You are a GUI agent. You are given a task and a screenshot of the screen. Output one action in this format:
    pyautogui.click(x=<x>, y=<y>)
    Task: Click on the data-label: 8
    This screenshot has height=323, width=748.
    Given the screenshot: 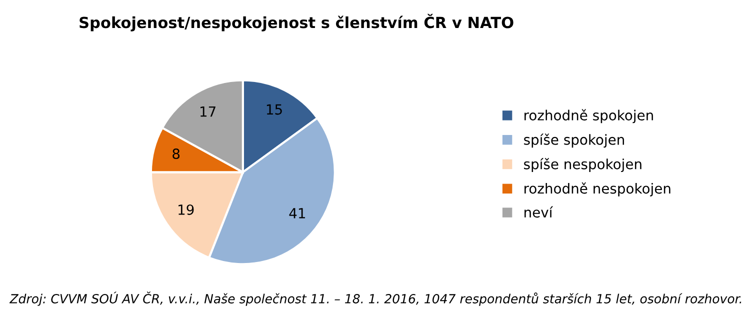 What is the action you would take?
    pyautogui.click(x=176, y=154)
    